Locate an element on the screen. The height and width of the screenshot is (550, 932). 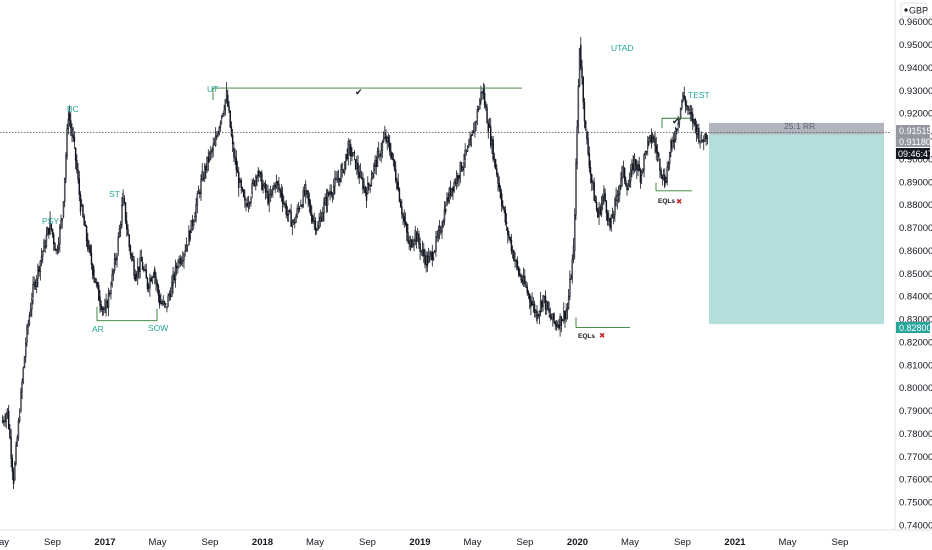
svg-text: 0.91515 is located at coordinates (915, 131).